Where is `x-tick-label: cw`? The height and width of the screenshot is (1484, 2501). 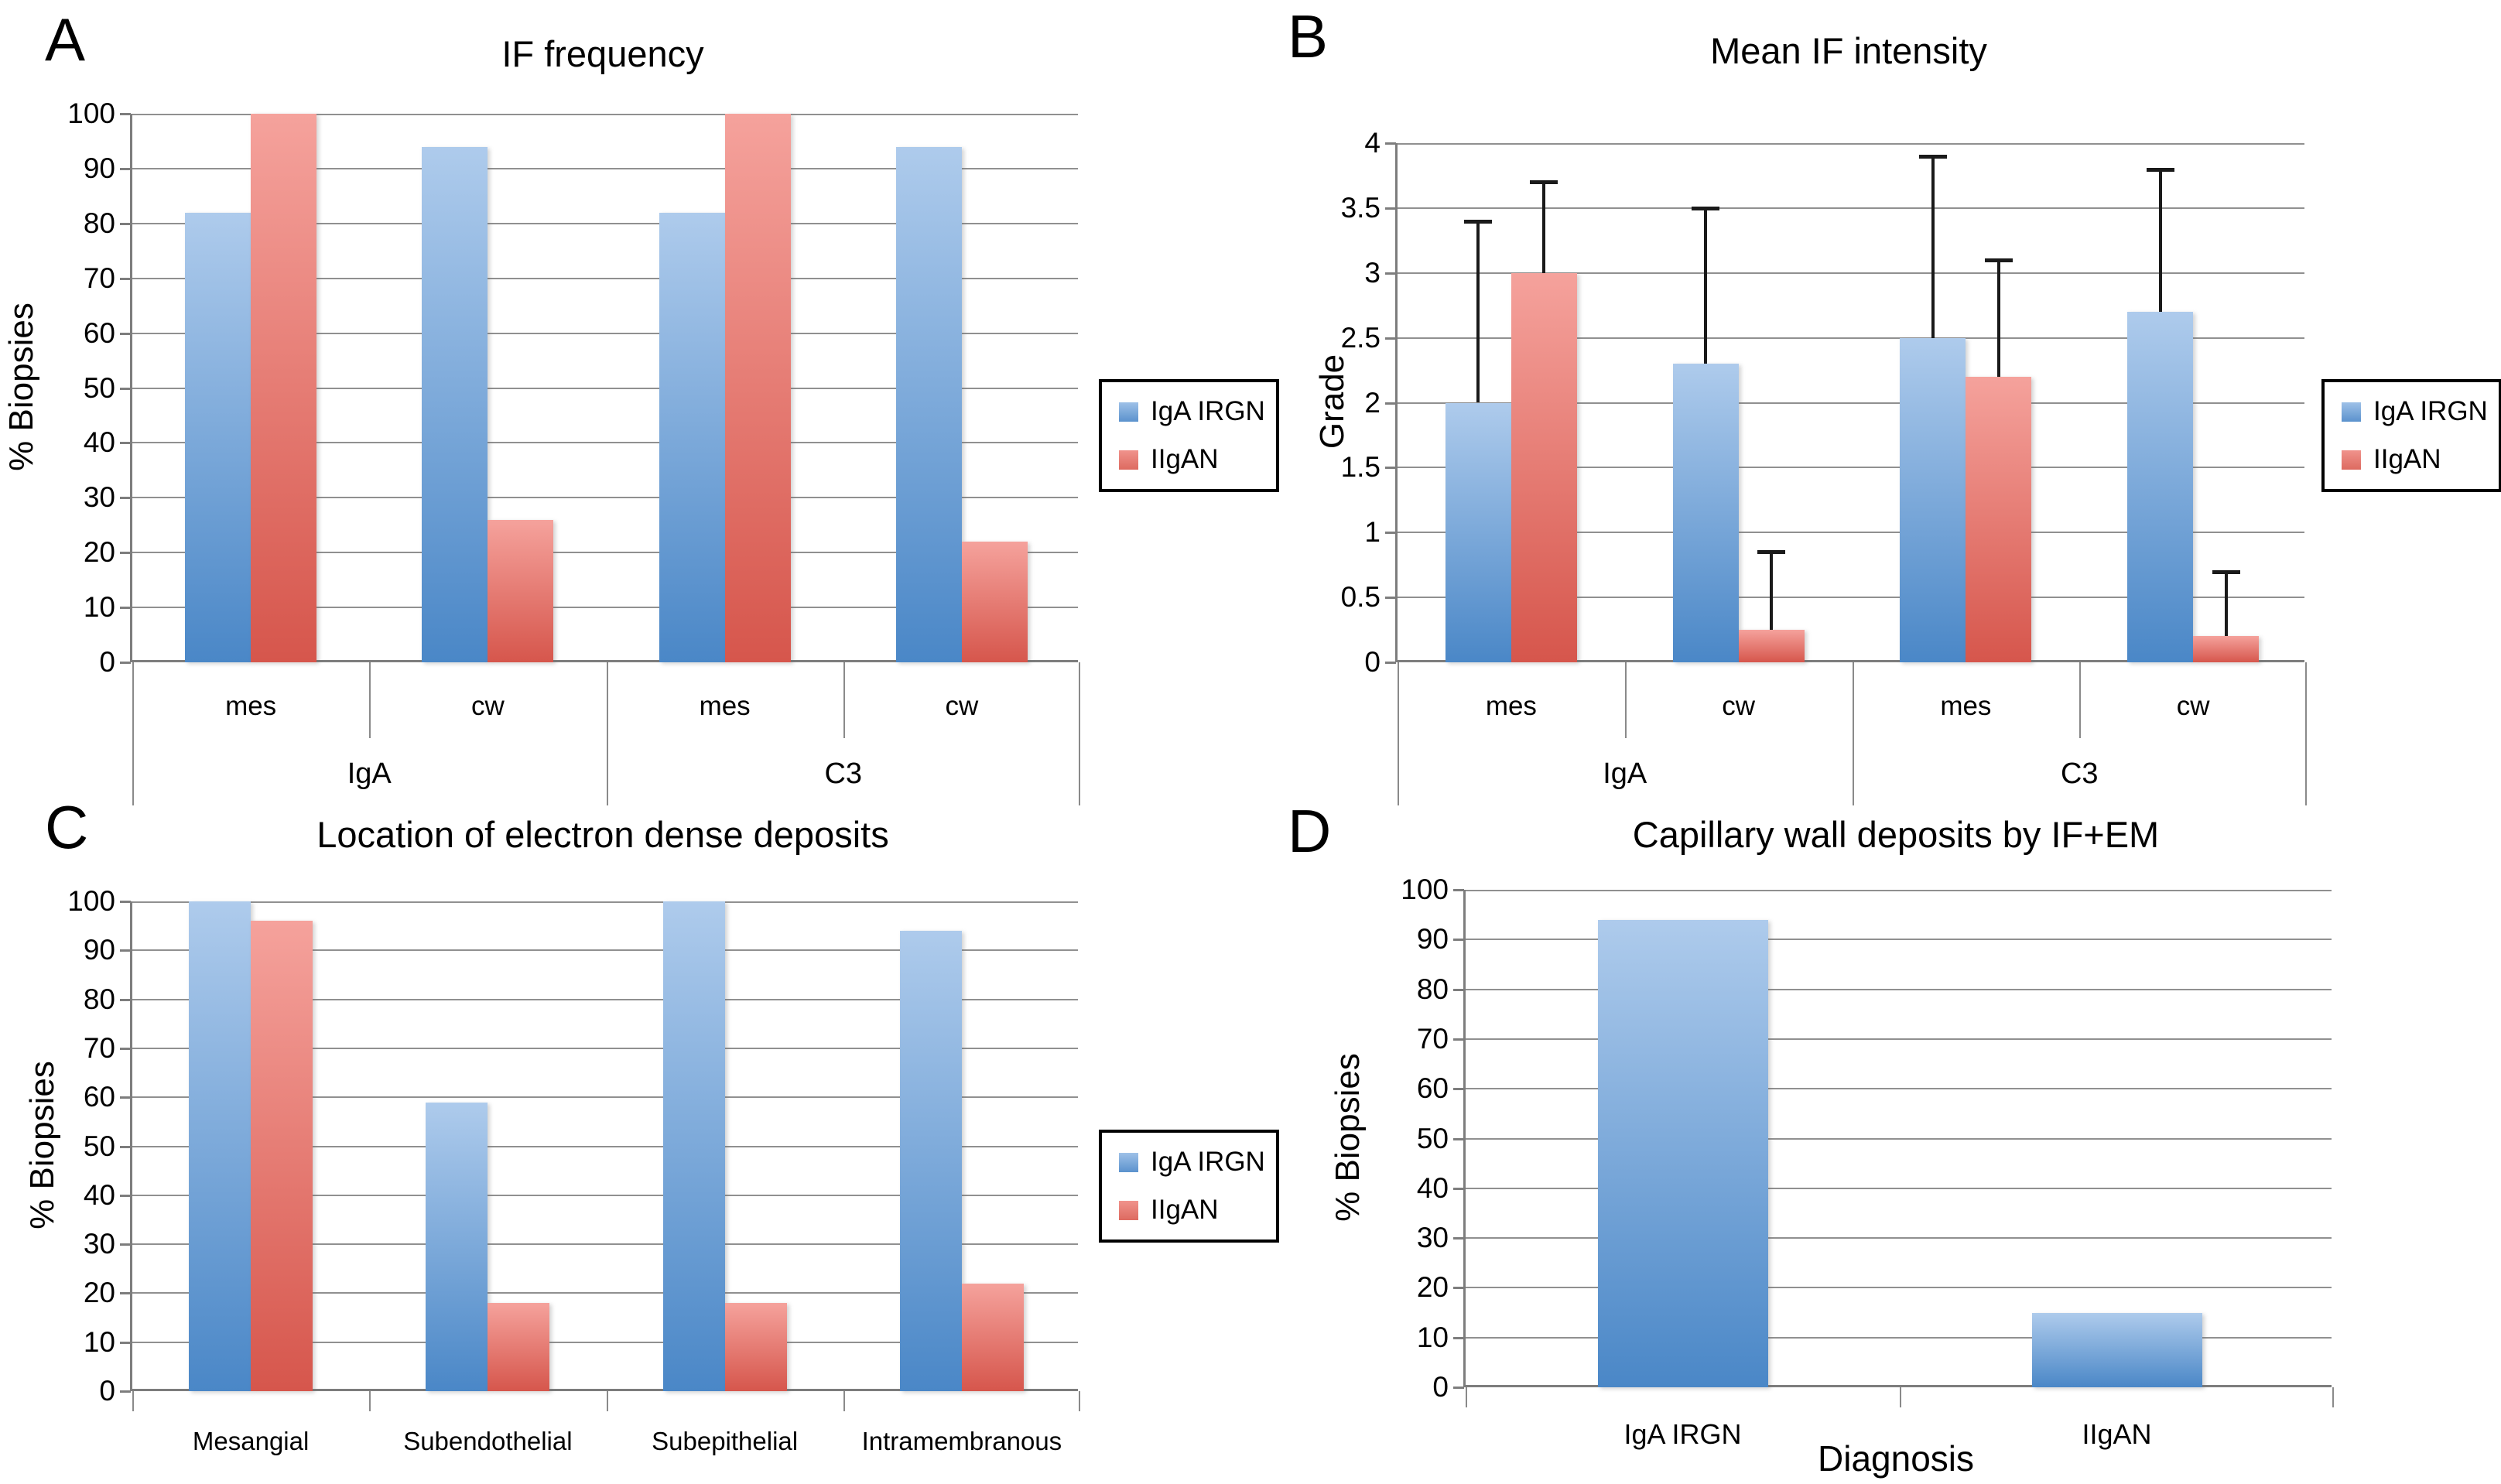 x-tick-label: cw is located at coordinates (962, 706).